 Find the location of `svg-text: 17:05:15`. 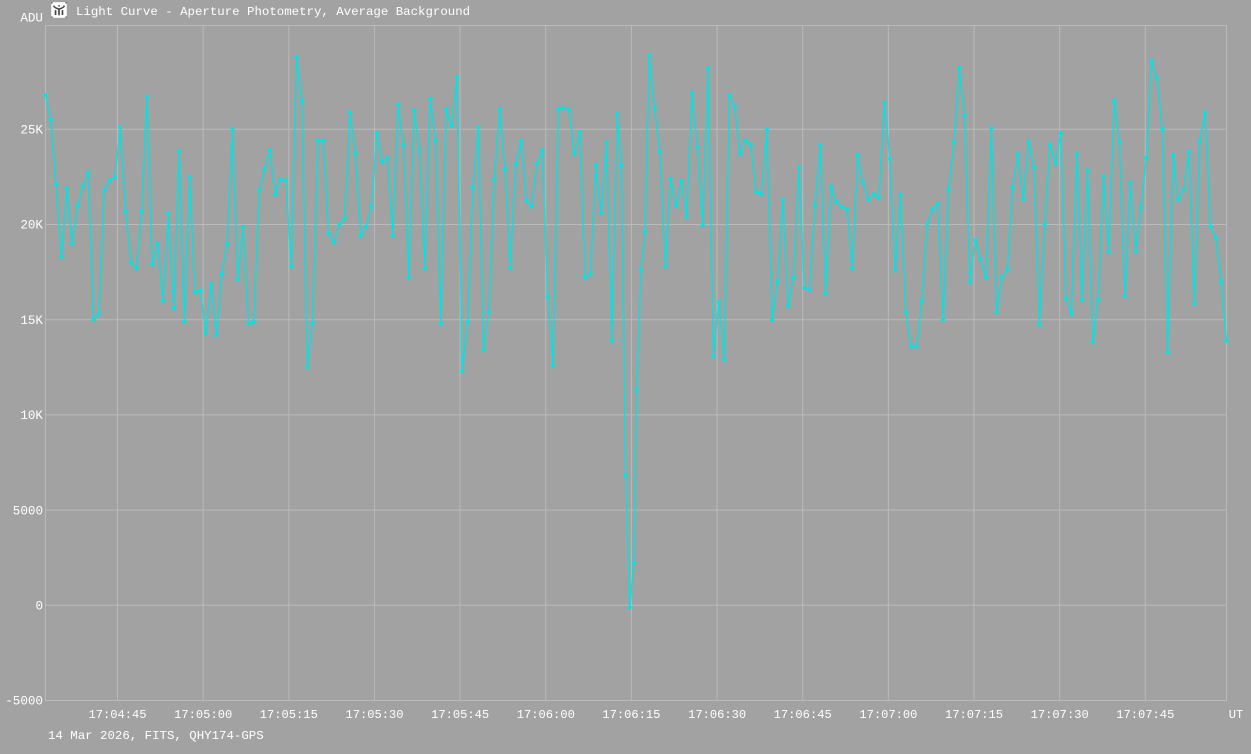

svg-text: 17:05:15 is located at coordinates (289, 715).